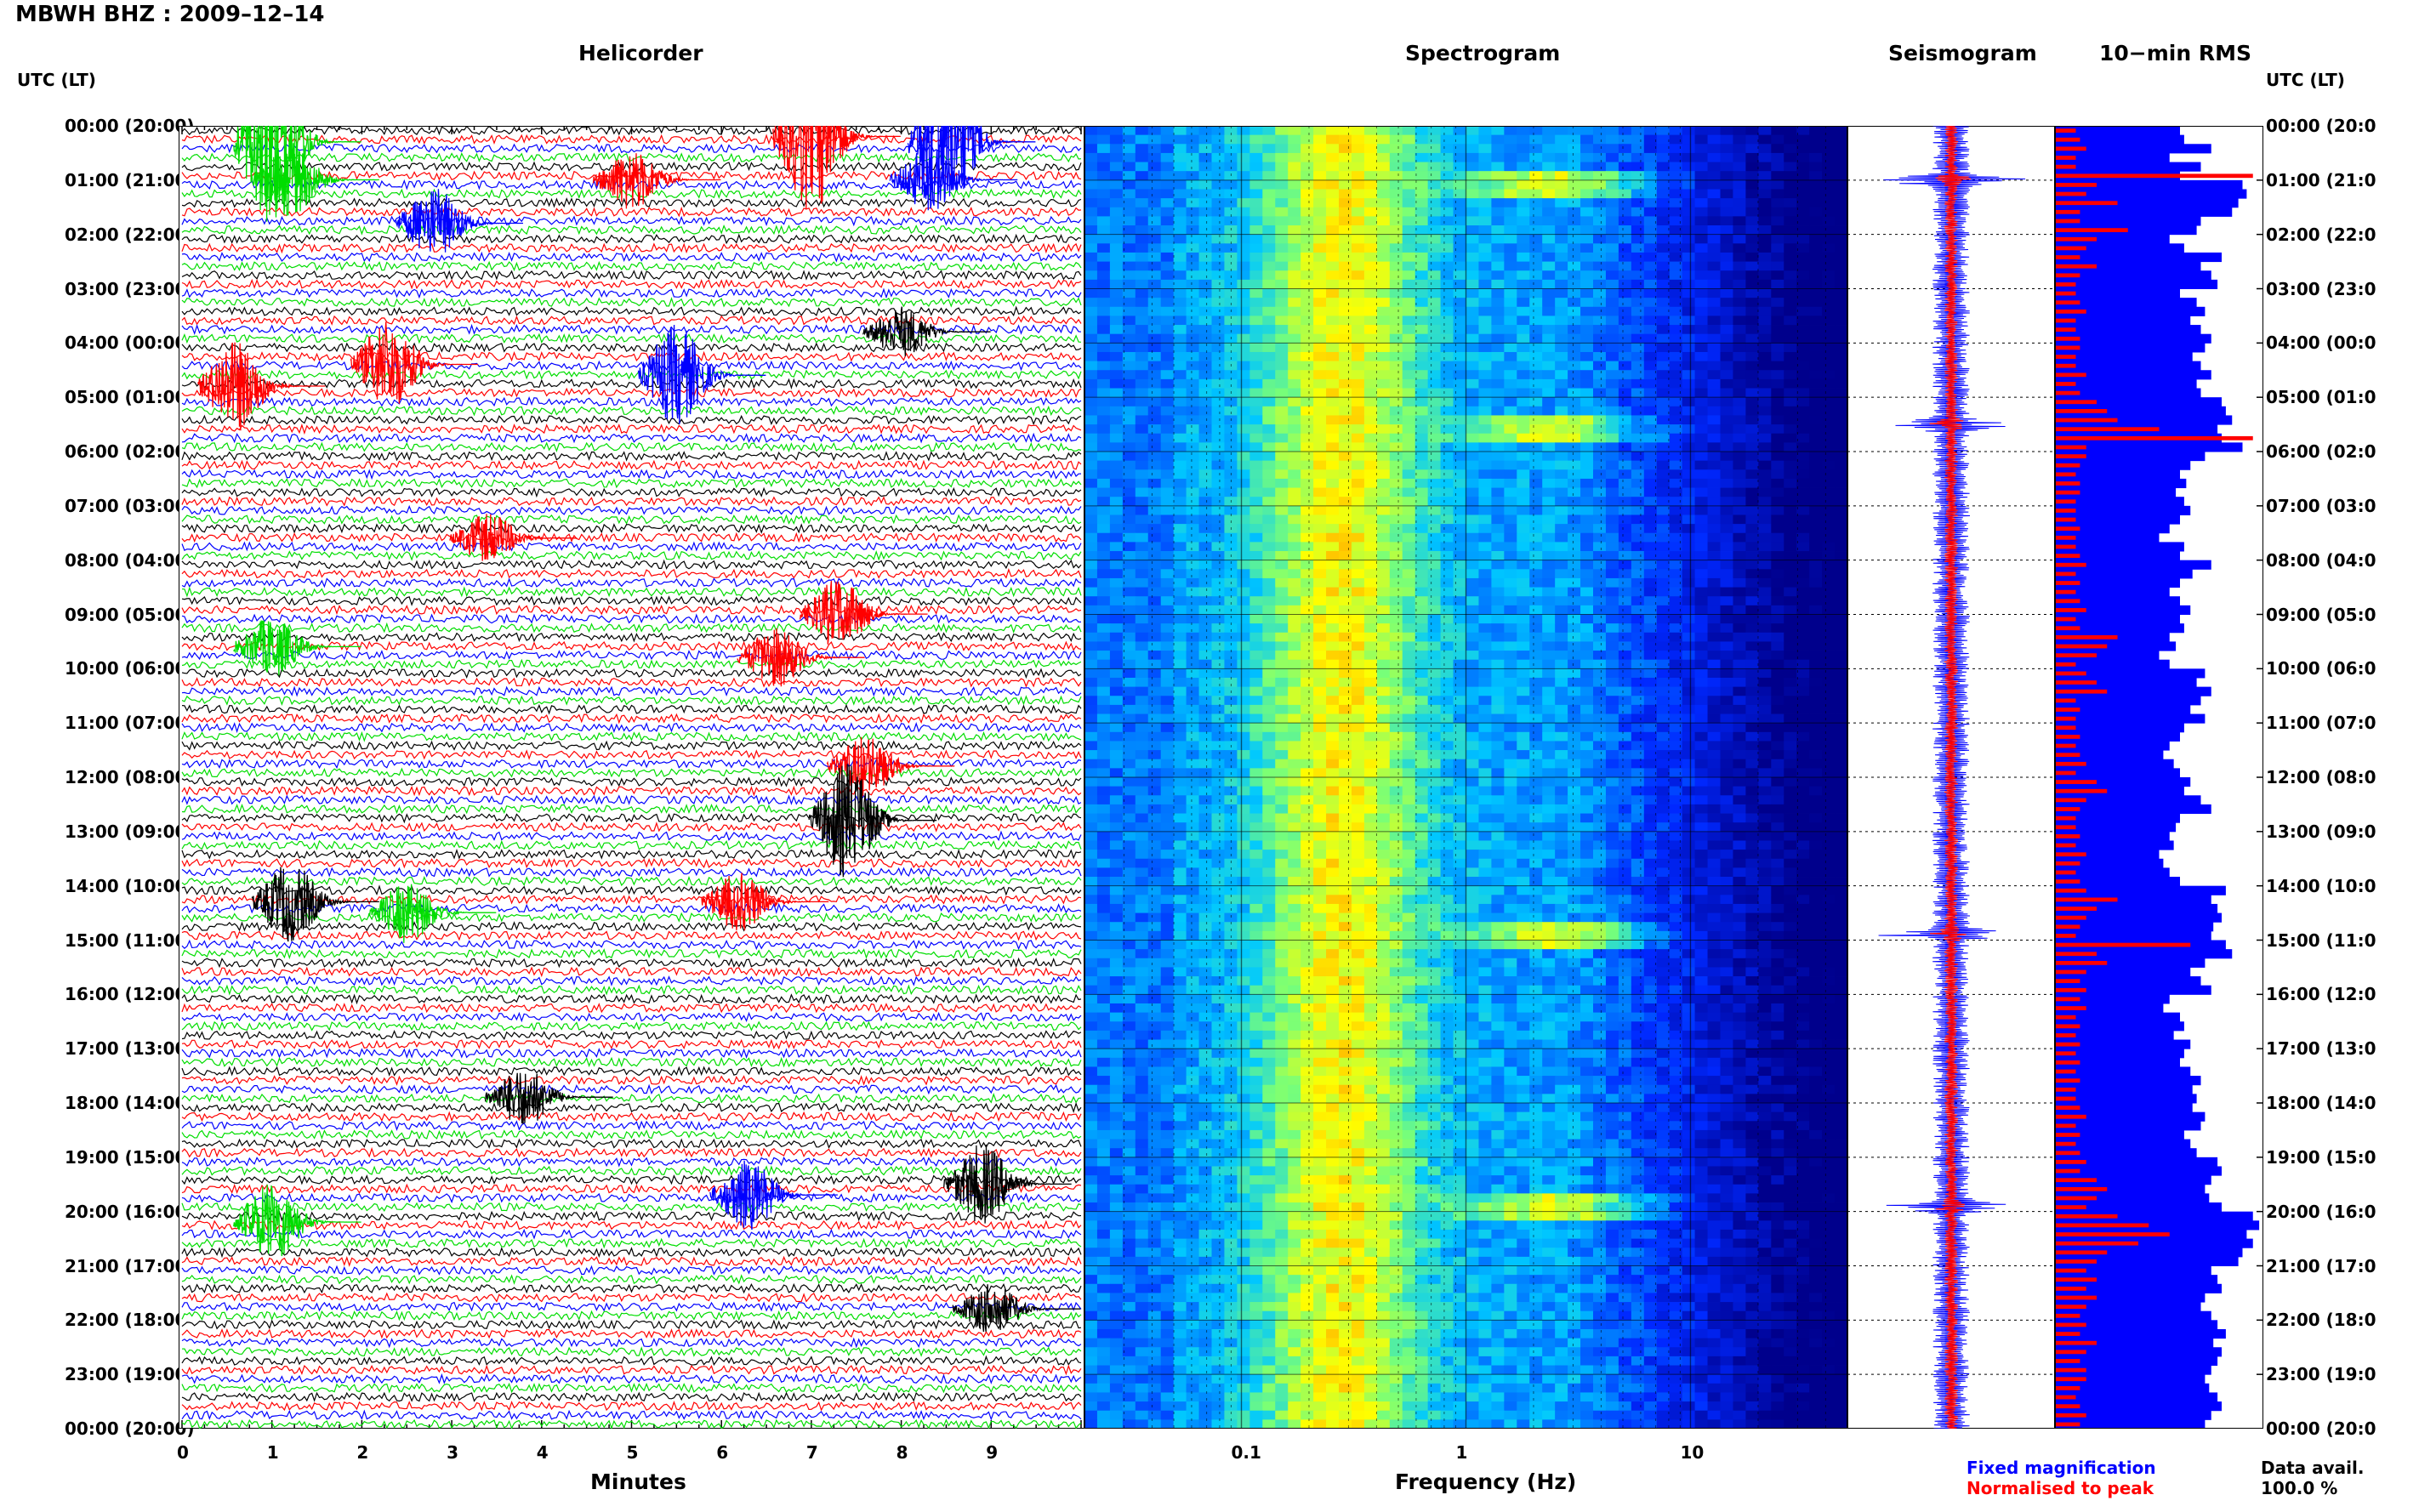 This screenshot has height=1512, width=2419. What do you see at coordinates (130, 1049) in the screenshot?
I see `time-label-left: 17:00 (13:00)` at bounding box center [130, 1049].